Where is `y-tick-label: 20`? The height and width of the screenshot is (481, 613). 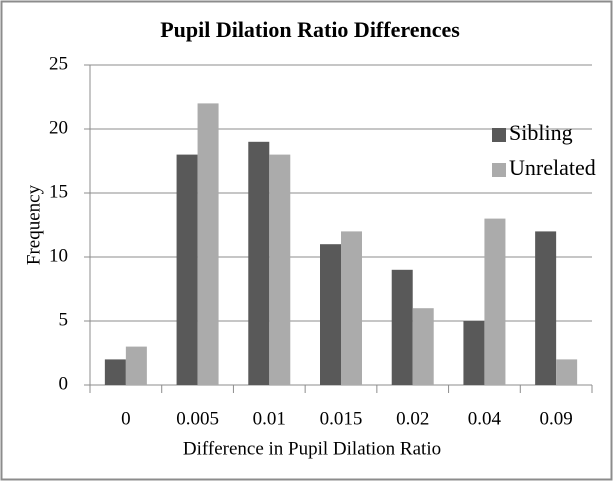 y-tick-label: 20 is located at coordinates (58, 127).